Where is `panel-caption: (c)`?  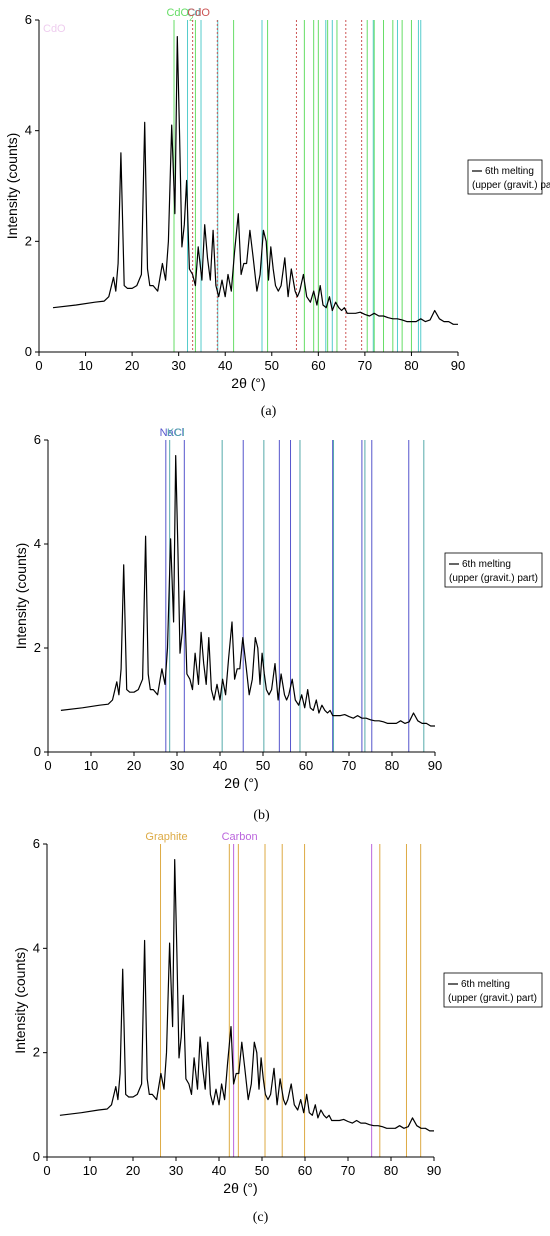
panel-caption: (c) is located at coordinates (261, 1217).